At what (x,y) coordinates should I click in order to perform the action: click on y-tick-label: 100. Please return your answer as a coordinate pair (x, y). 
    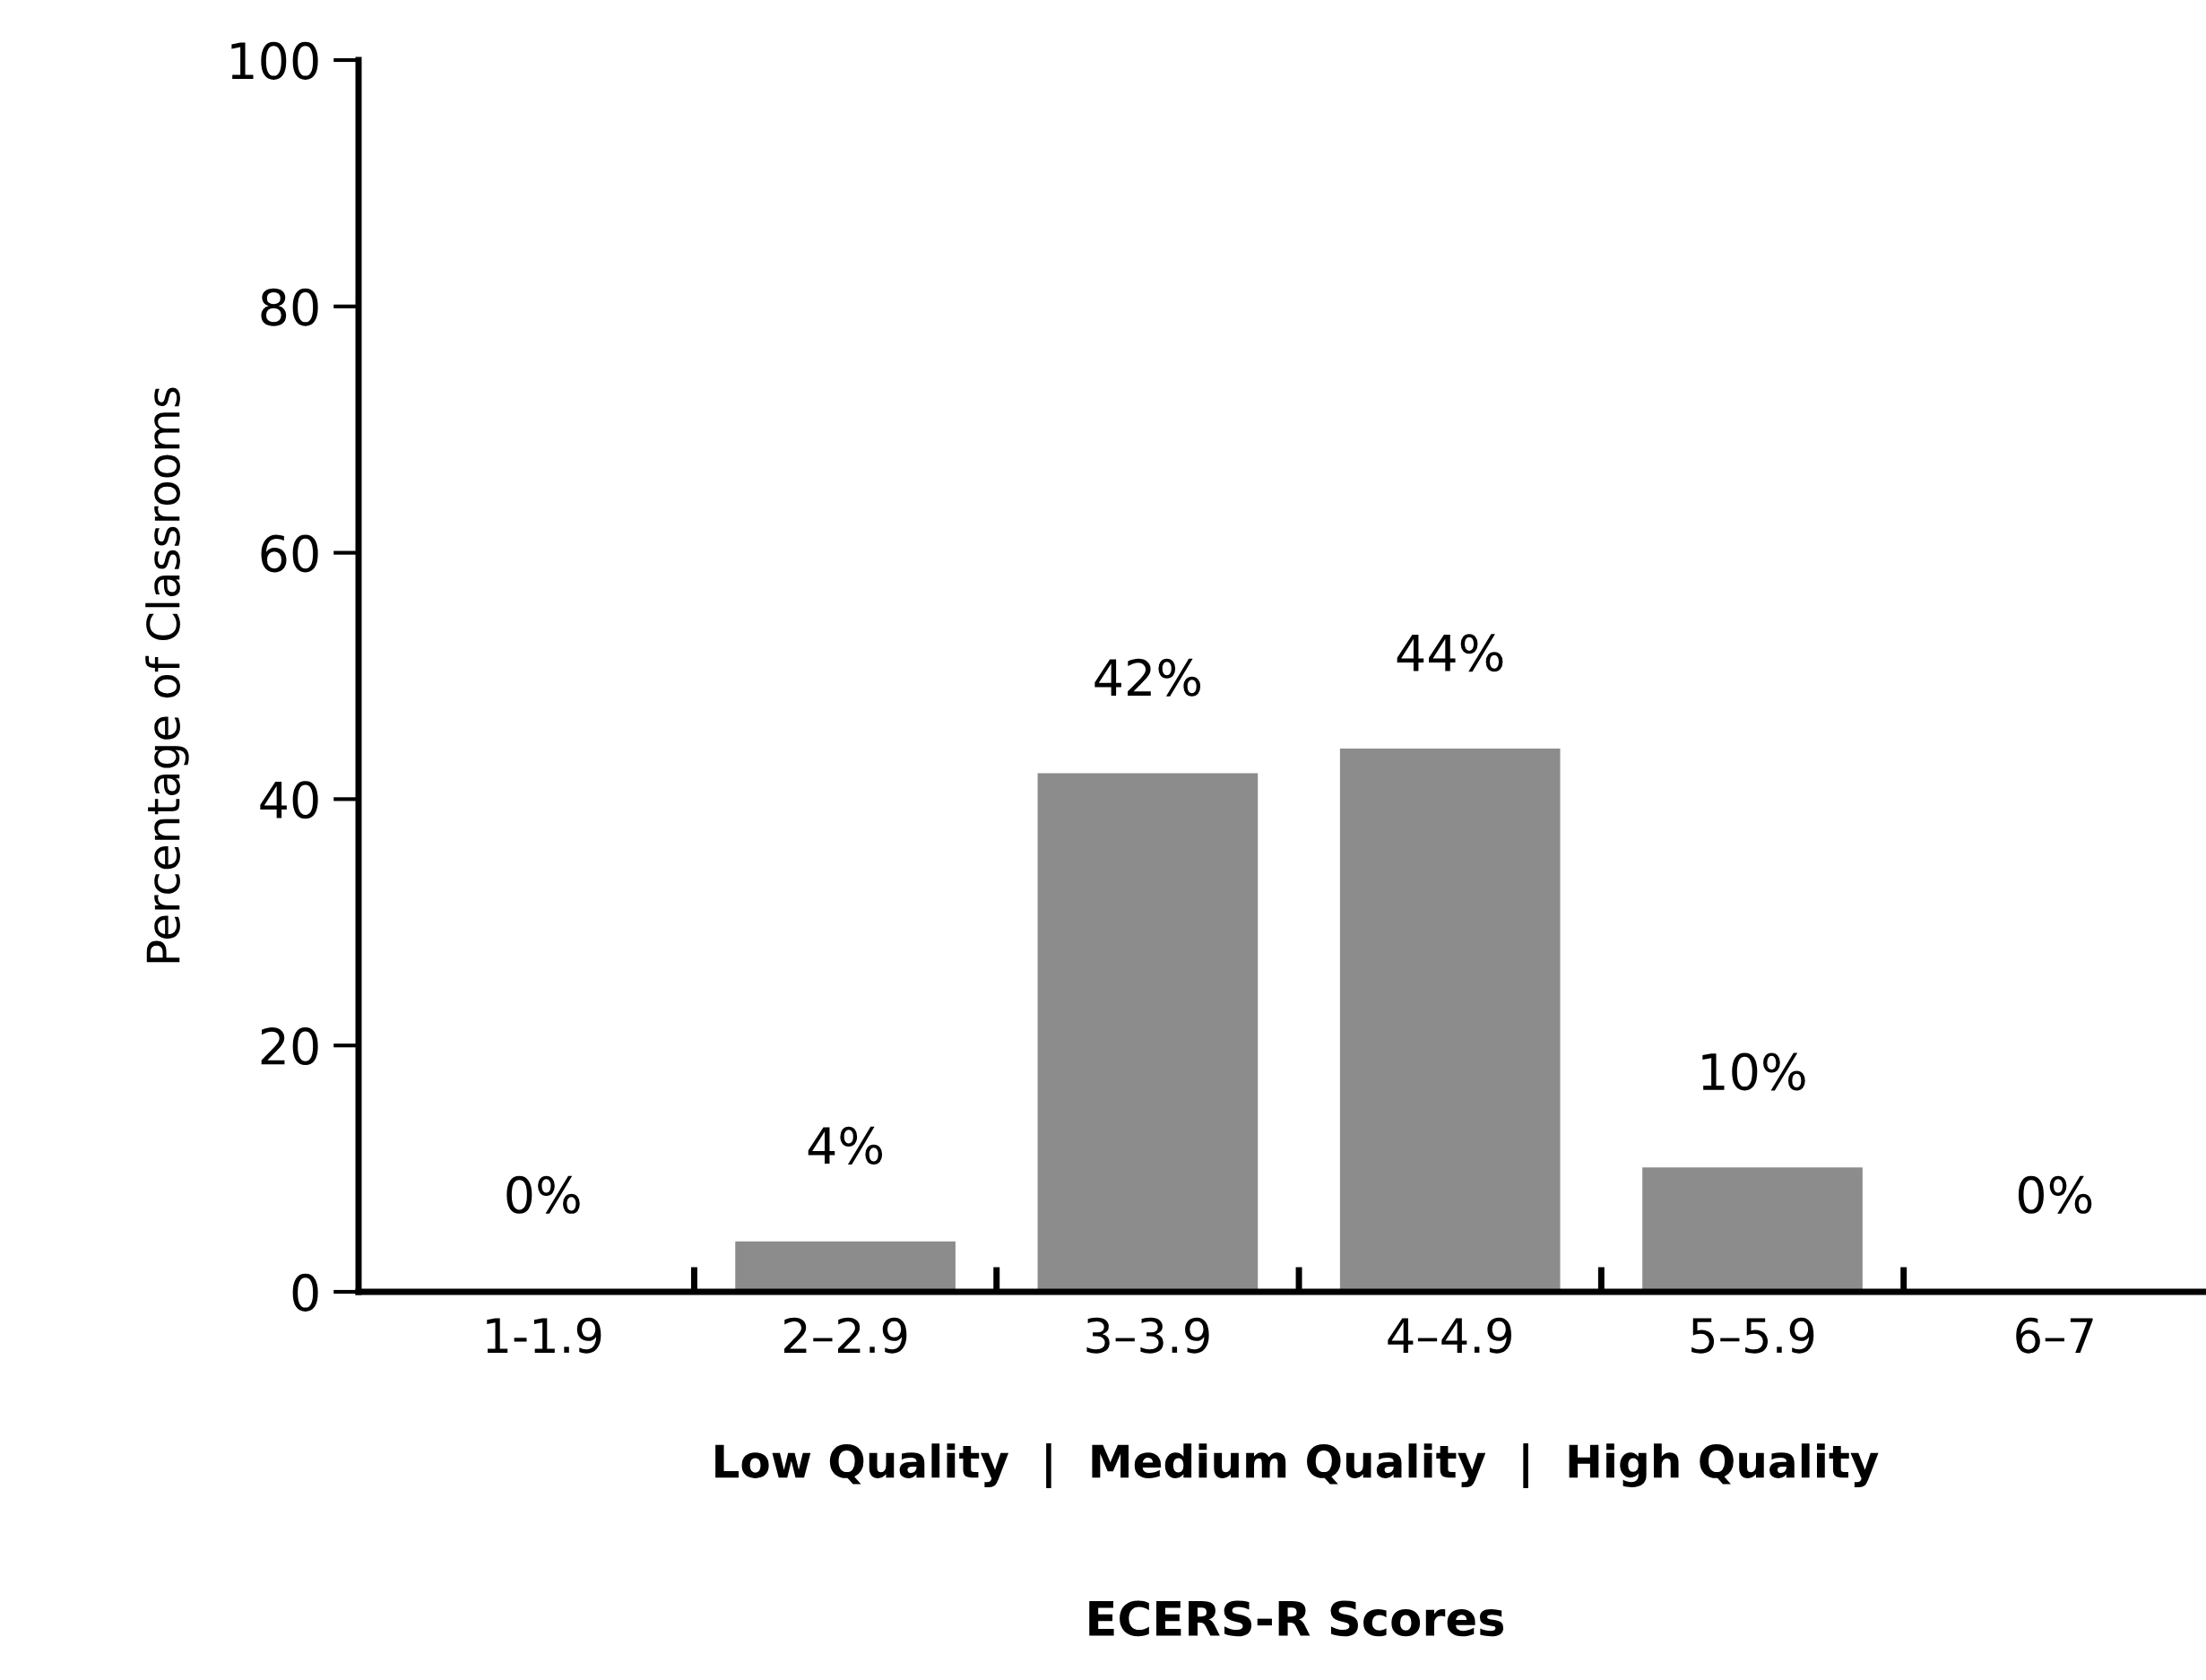
    Looking at the image, I should click on (274, 60).